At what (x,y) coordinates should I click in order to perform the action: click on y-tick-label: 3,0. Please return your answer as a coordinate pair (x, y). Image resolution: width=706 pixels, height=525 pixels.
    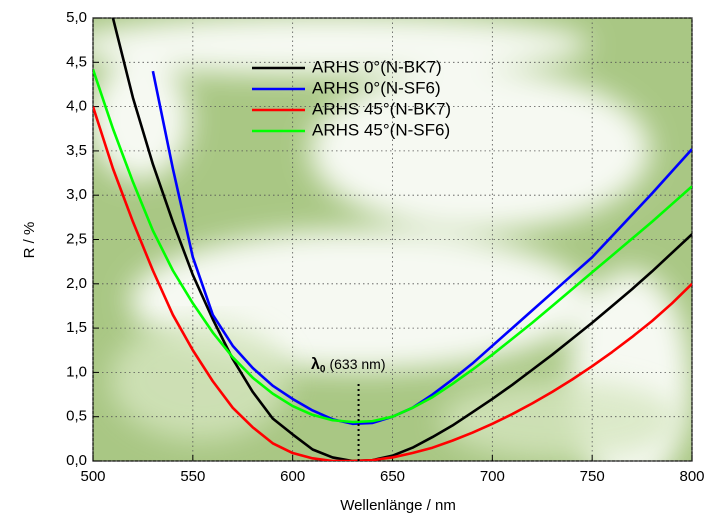
    Looking at the image, I should click on (76, 194).